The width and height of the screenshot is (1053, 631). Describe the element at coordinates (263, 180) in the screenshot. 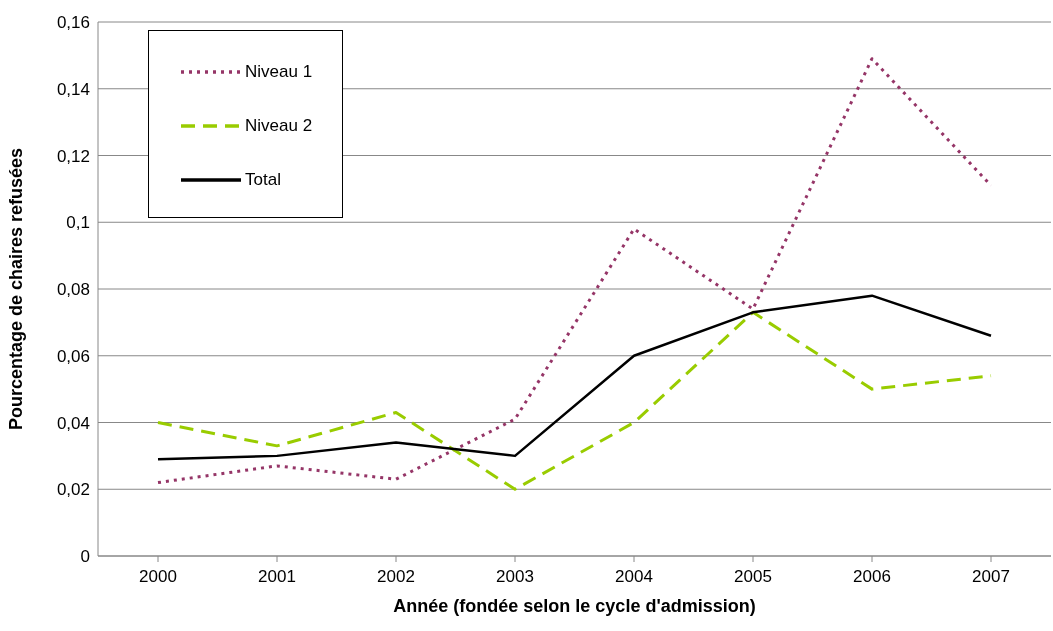

I see `legend-label: Total` at that location.